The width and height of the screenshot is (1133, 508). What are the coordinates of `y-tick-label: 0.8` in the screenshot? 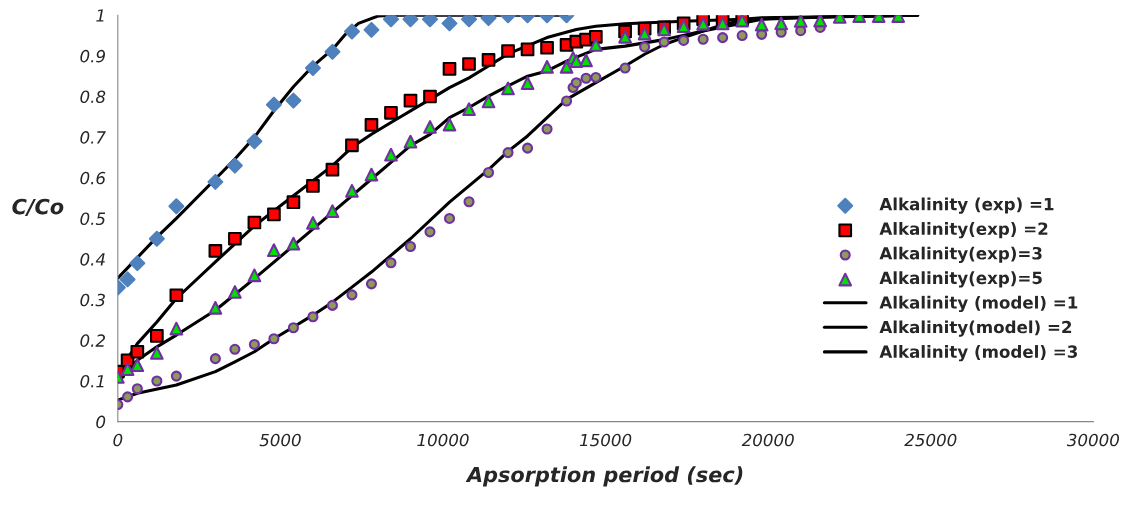 It's located at (93, 97).